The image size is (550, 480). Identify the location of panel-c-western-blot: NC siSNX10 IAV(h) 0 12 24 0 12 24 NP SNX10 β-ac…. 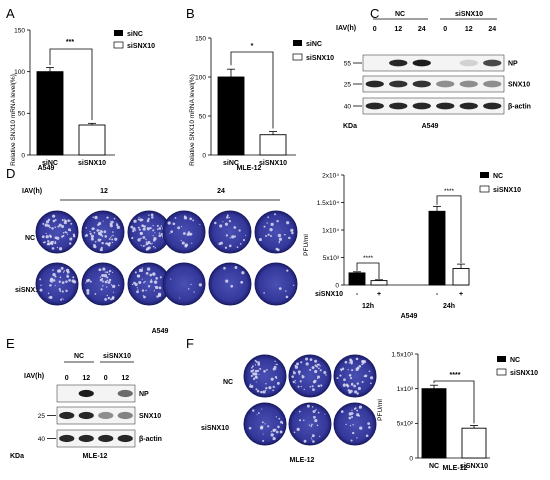
(433, 70).